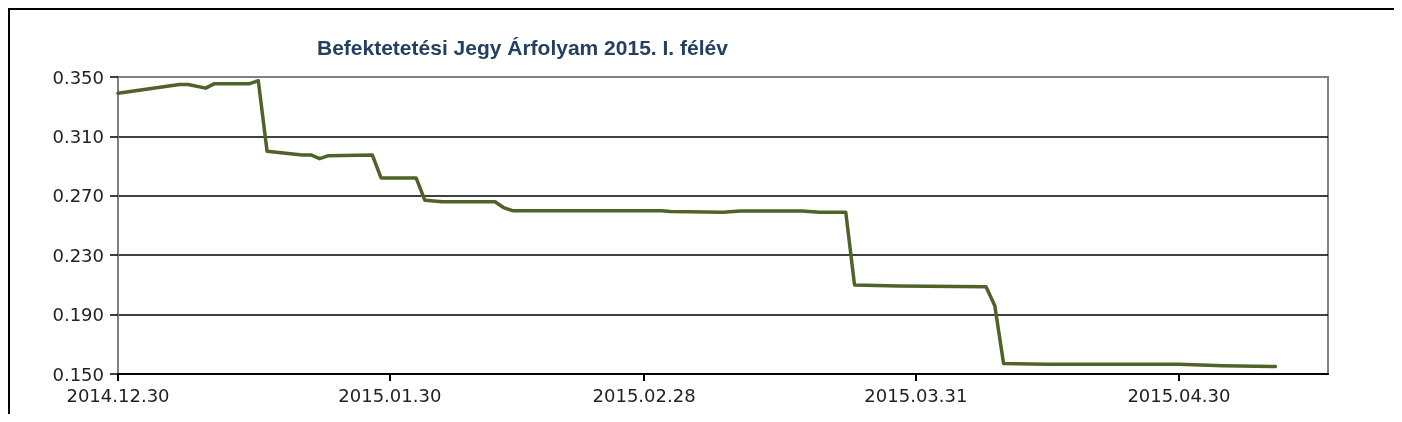 This screenshot has height=422, width=1402. I want to click on x-tick-label: 2015.01.30, so click(390, 395).